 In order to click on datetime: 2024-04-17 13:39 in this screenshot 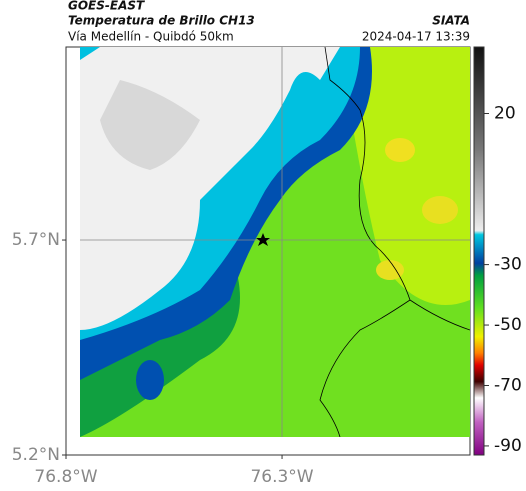, I will do `click(416, 37)`.